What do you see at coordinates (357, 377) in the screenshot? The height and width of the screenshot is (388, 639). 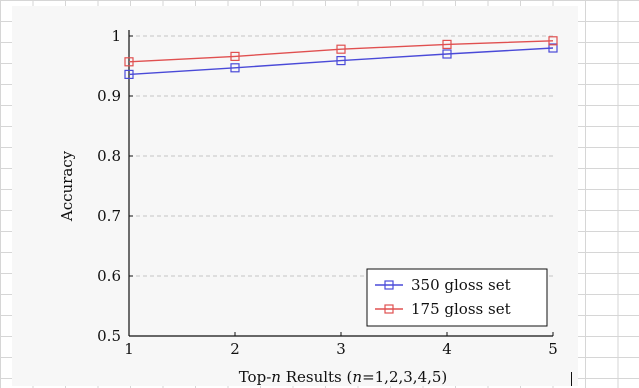 I see `x-axis-title-part-3: n` at bounding box center [357, 377].